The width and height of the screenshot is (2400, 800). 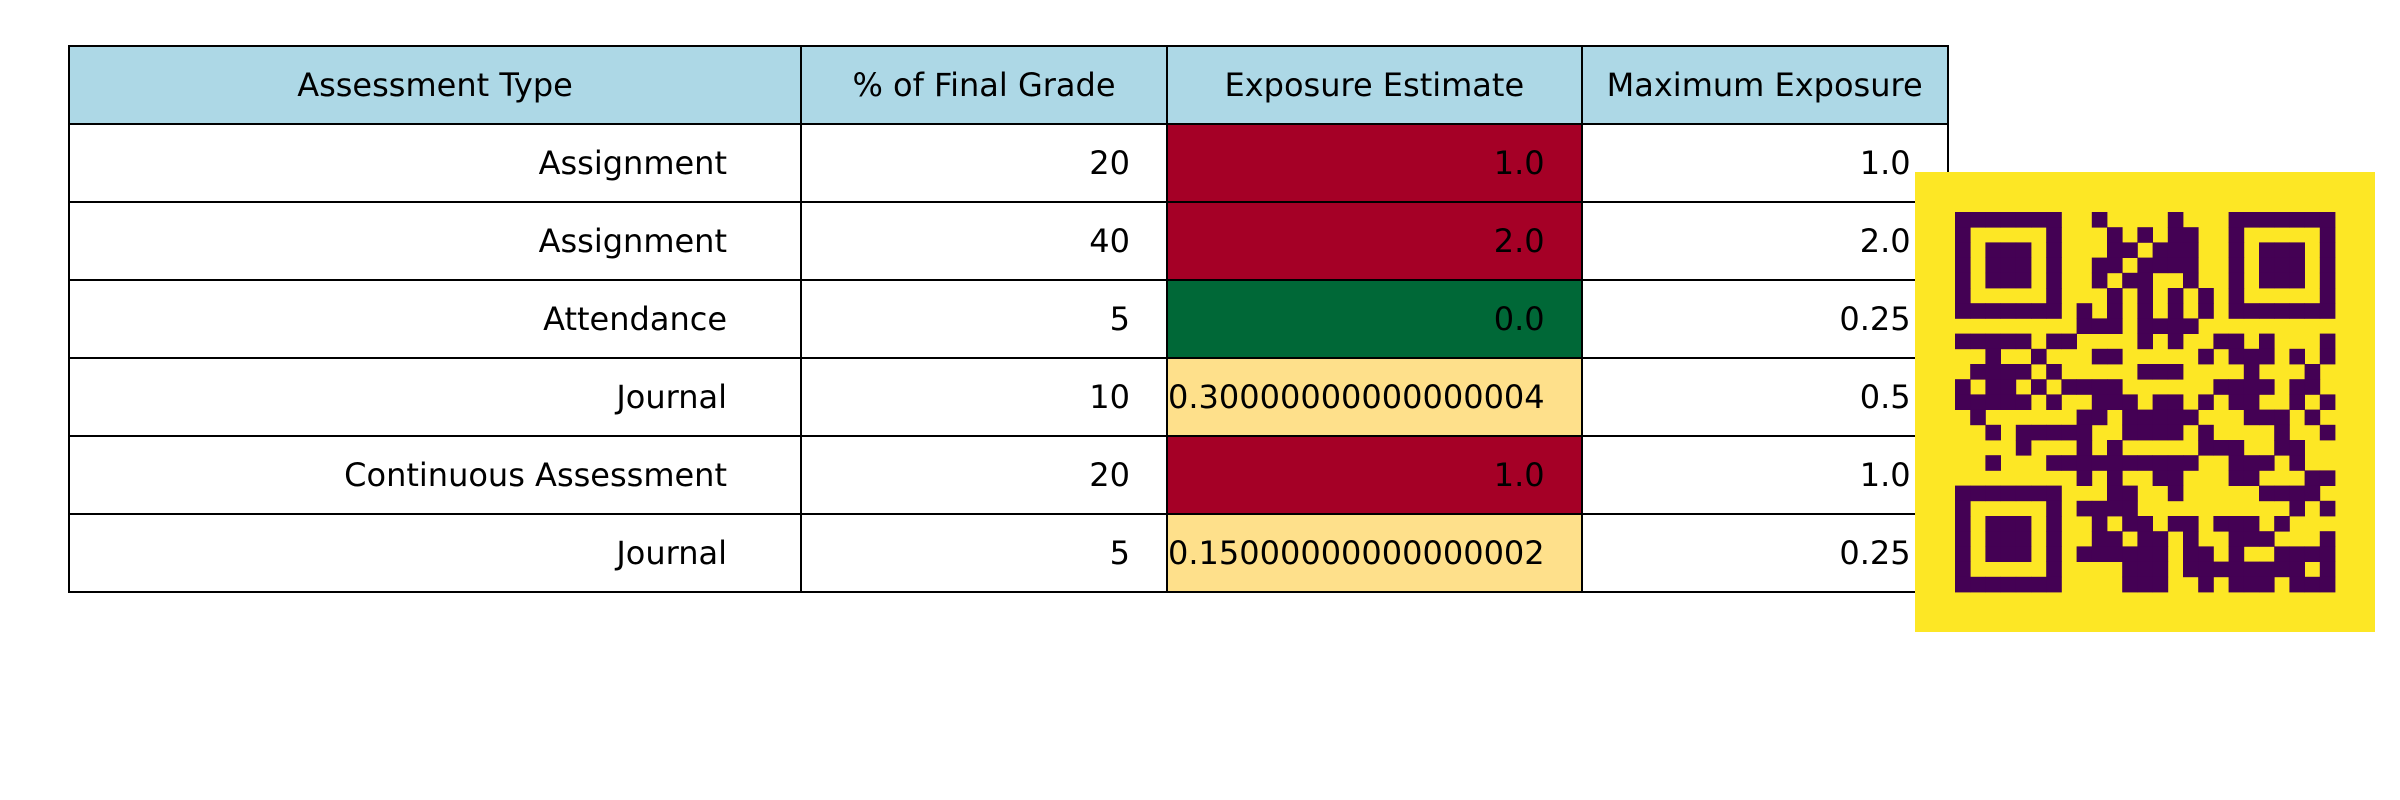 What do you see at coordinates (1764, 319) in the screenshot?
I see `maximum-exposure-cell: 0.25` at bounding box center [1764, 319].